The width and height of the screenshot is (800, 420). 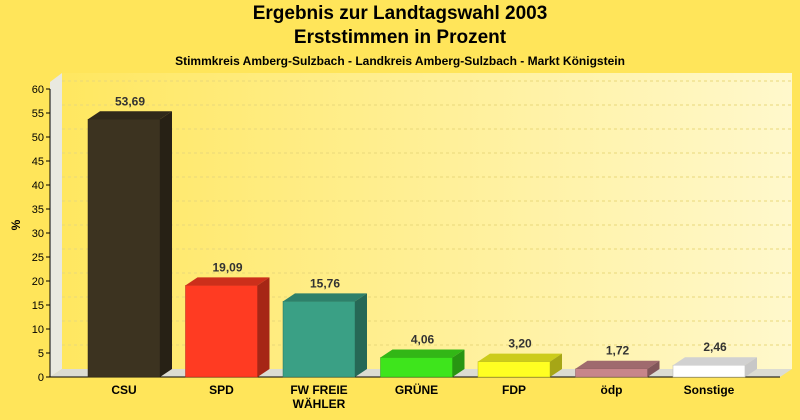 What do you see at coordinates (56, 225) in the screenshot?
I see `plot-side-wall` at bounding box center [56, 225].